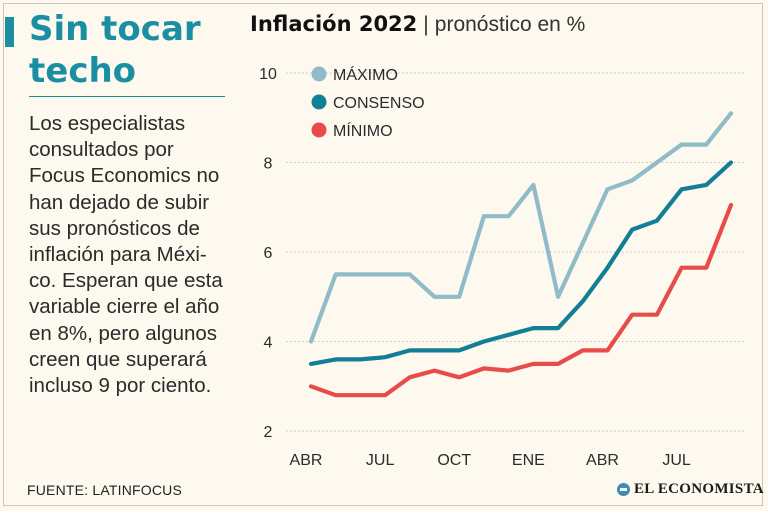 The height and width of the screenshot is (511, 768). I want to click on y-tick-label: 6, so click(268, 253).